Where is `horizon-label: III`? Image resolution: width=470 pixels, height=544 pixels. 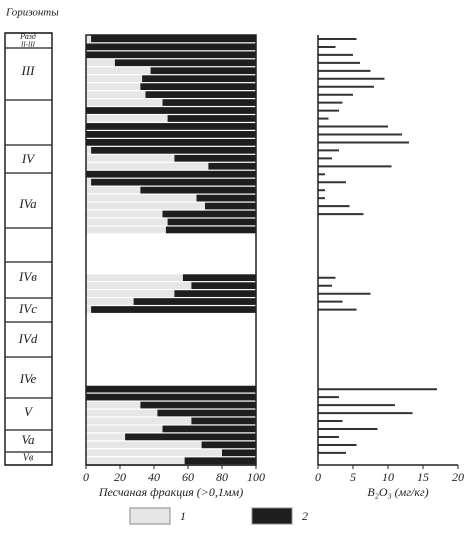 horizon-label: III is located at coordinates (28, 70).